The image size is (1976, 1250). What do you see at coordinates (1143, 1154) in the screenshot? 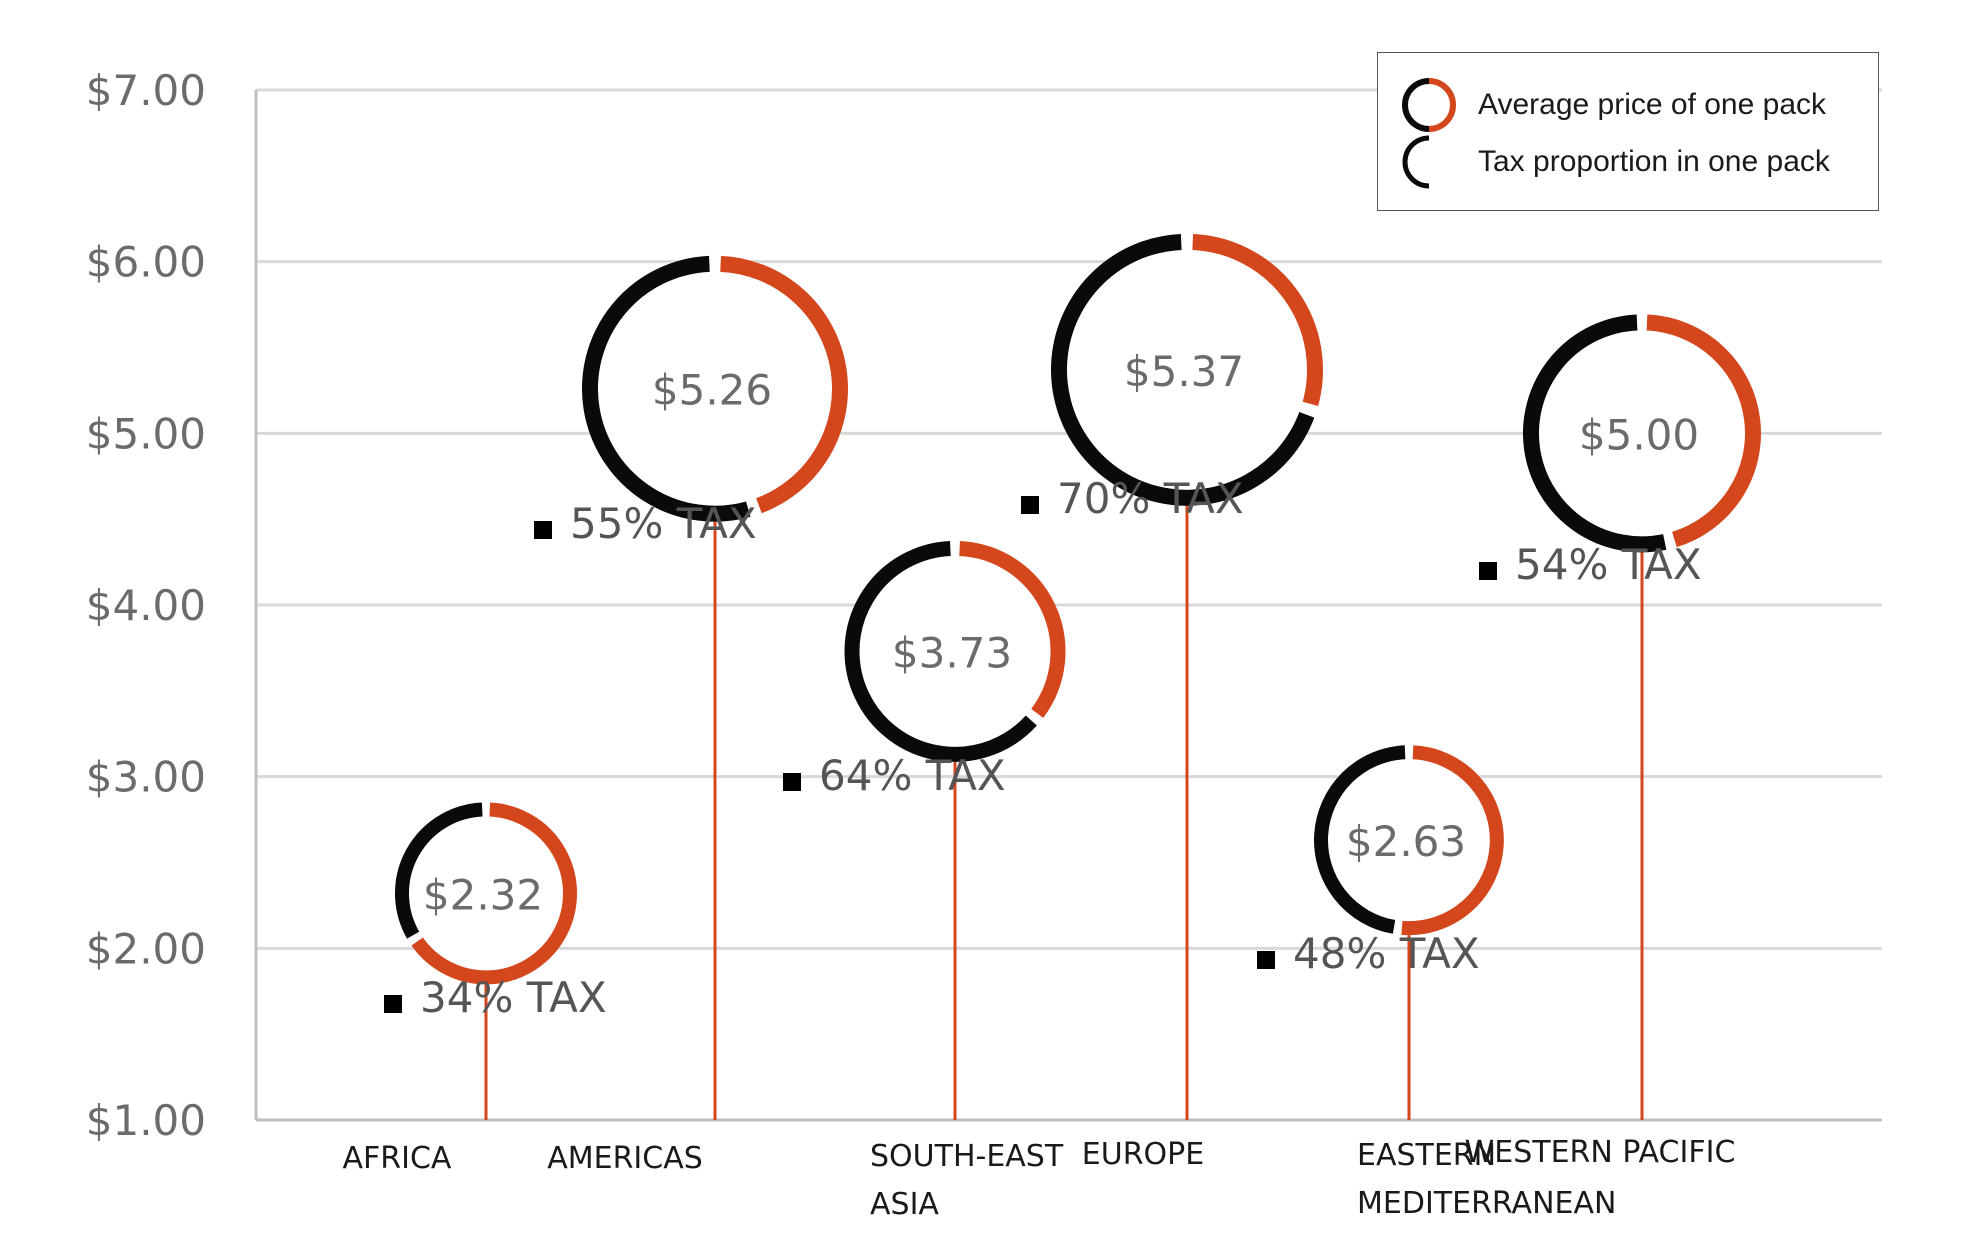
I see `x-tick-label: EUROPE` at bounding box center [1143, 1154].